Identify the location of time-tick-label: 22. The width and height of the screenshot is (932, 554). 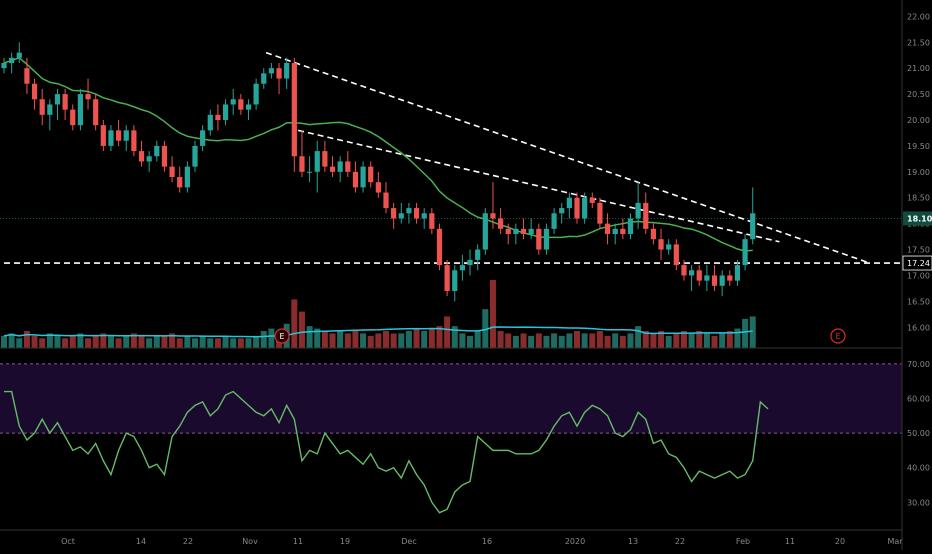
(680, 541).